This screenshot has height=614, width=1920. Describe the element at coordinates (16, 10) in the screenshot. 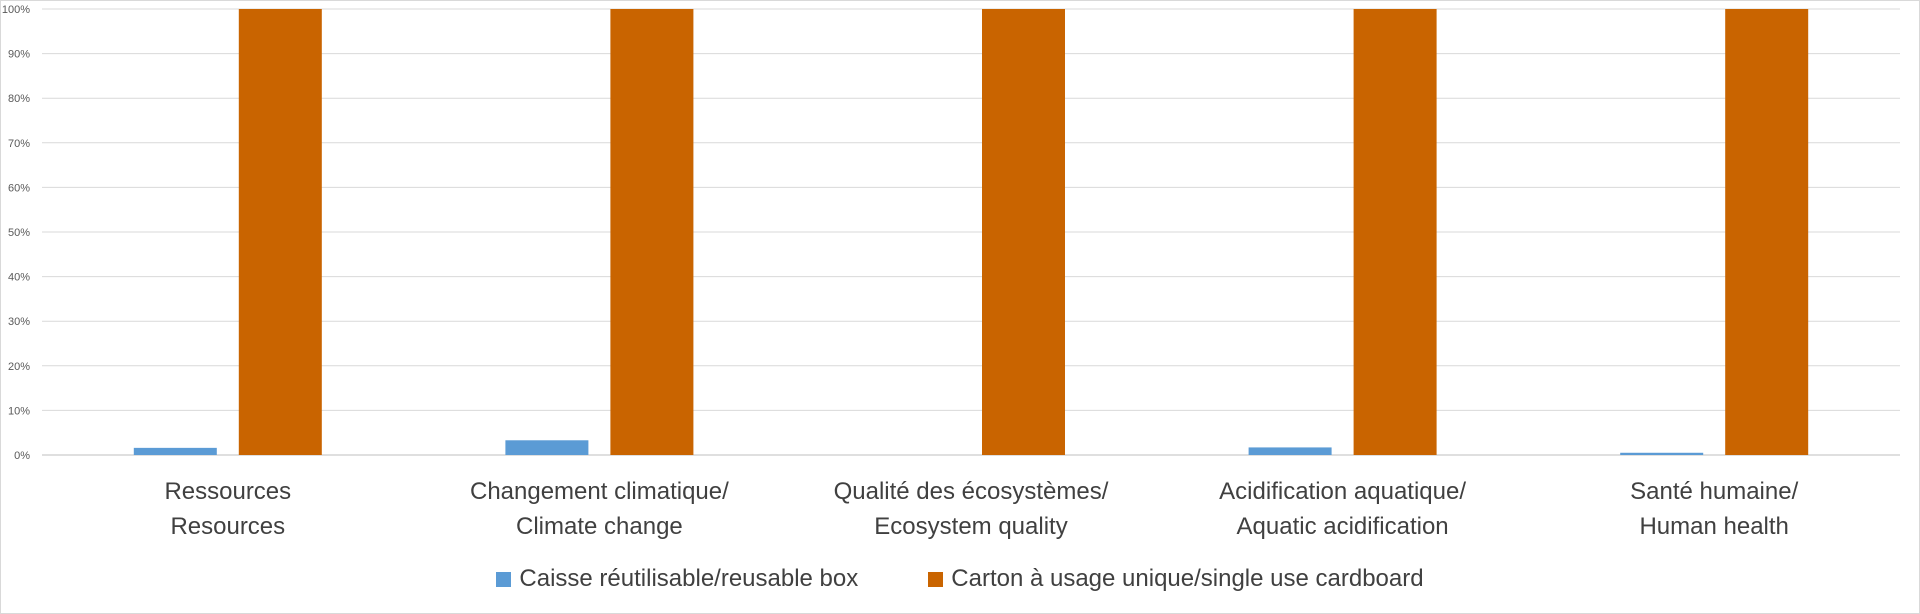

I see `y-tick-label: 100%` at that location.